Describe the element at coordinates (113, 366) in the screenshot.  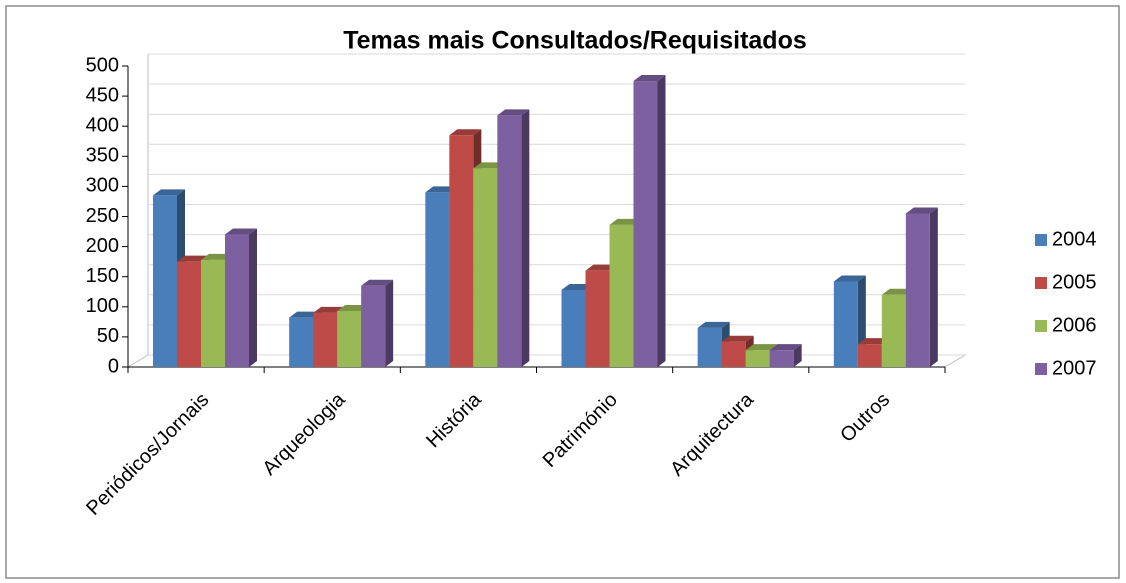
I see `y-tick-label: 0` at that location.